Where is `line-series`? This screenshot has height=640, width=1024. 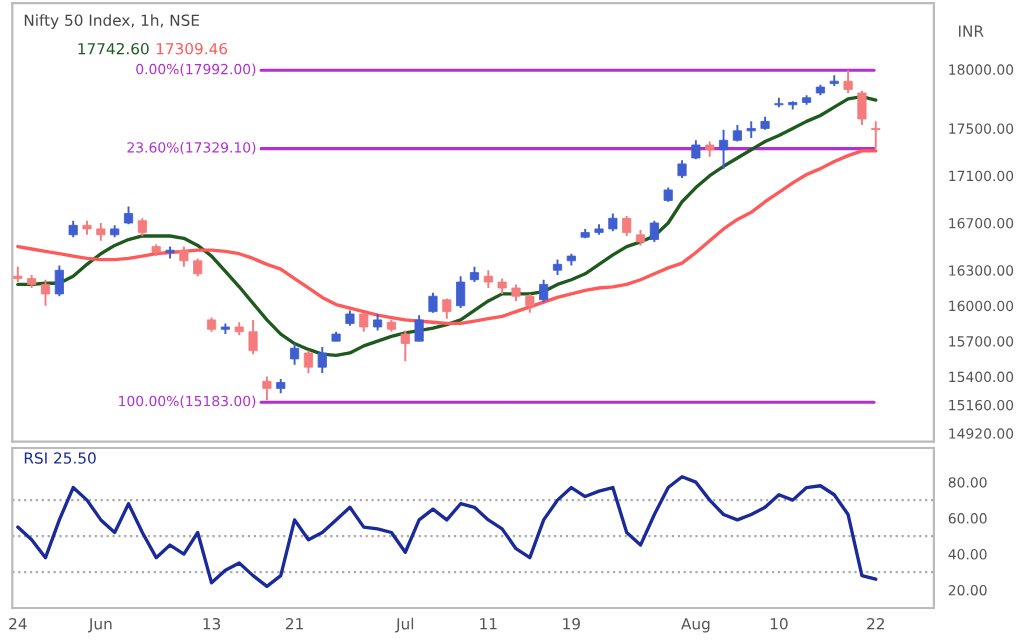 line-series is located at coordinates (447, 532).